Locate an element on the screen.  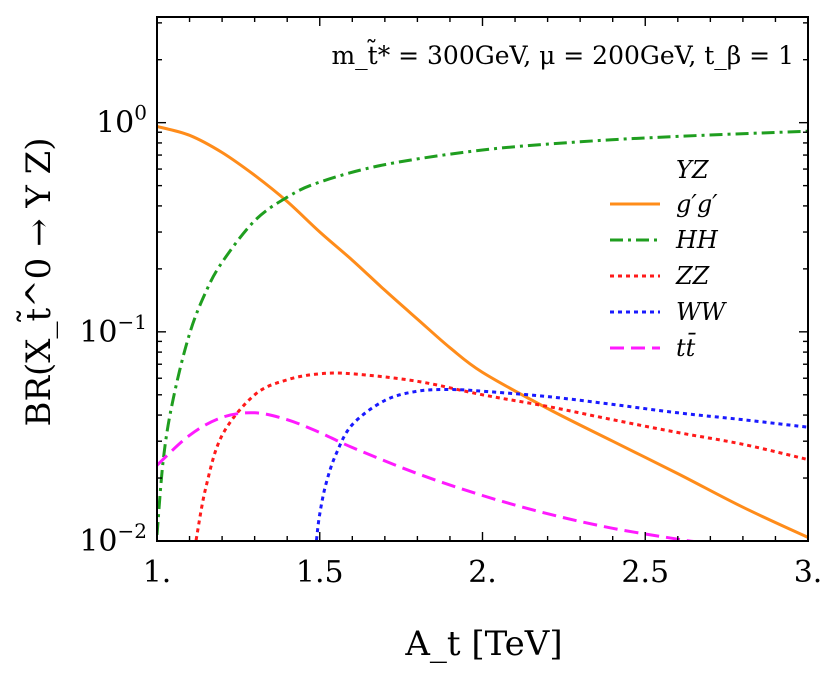
y-tick-label-2: 10⁰ is located at coordinates (121, 121).